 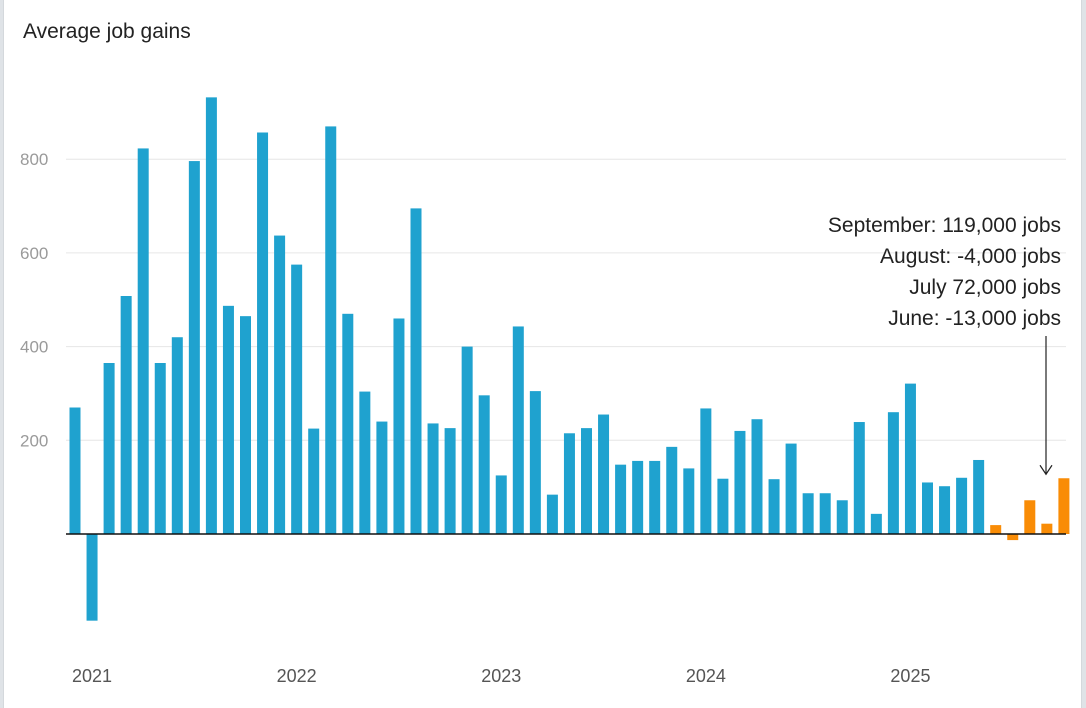 I want to click on annotation-line: June: -13,000 jobs, so click(x=974, y=318).